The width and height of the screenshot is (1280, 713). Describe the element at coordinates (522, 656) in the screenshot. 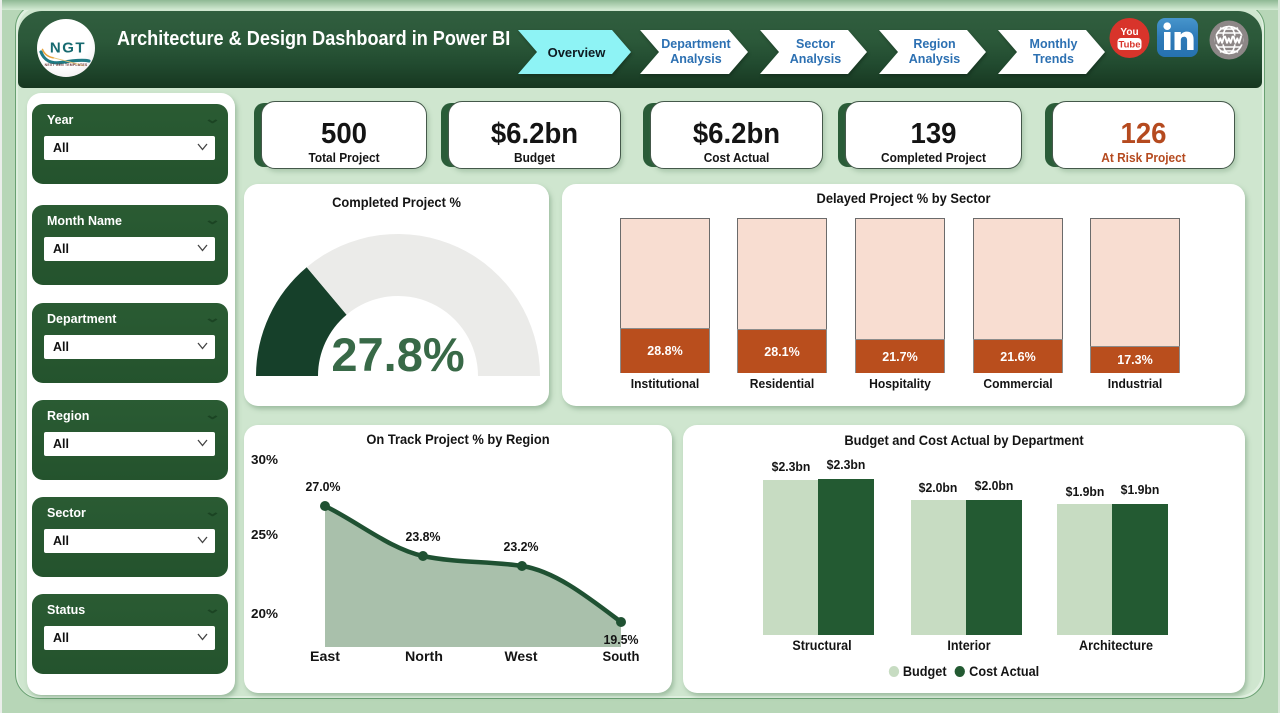

I see `svg-text: West` at that location.